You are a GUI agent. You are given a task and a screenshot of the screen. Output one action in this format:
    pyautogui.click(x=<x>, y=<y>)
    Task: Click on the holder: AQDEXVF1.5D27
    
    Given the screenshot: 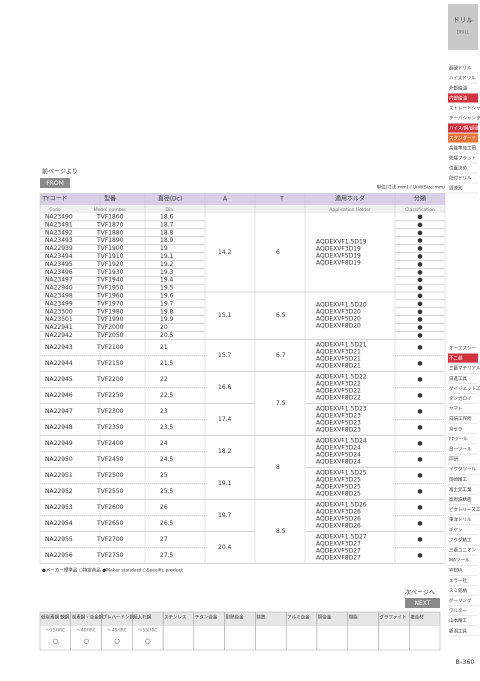 What is the action you would take?
    pyautogui.click(x=341, y=536)
    